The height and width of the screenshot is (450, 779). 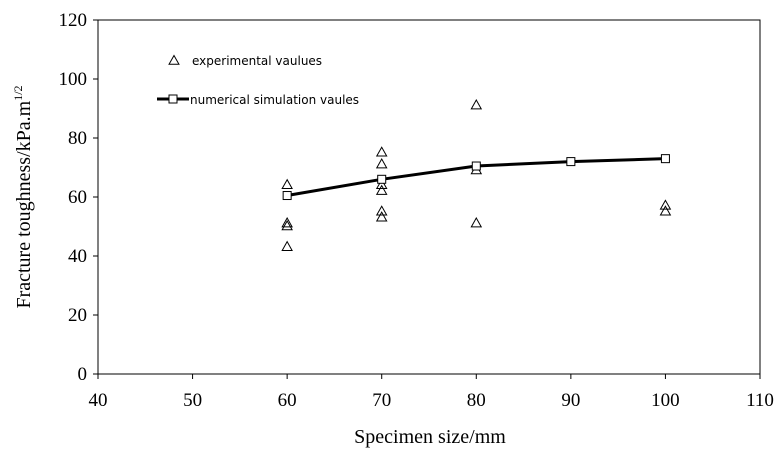 What do you see at coordinates (77, 138) in the screenshot?
I see `y-tick-label: 80` at bounding box center [77, 138].